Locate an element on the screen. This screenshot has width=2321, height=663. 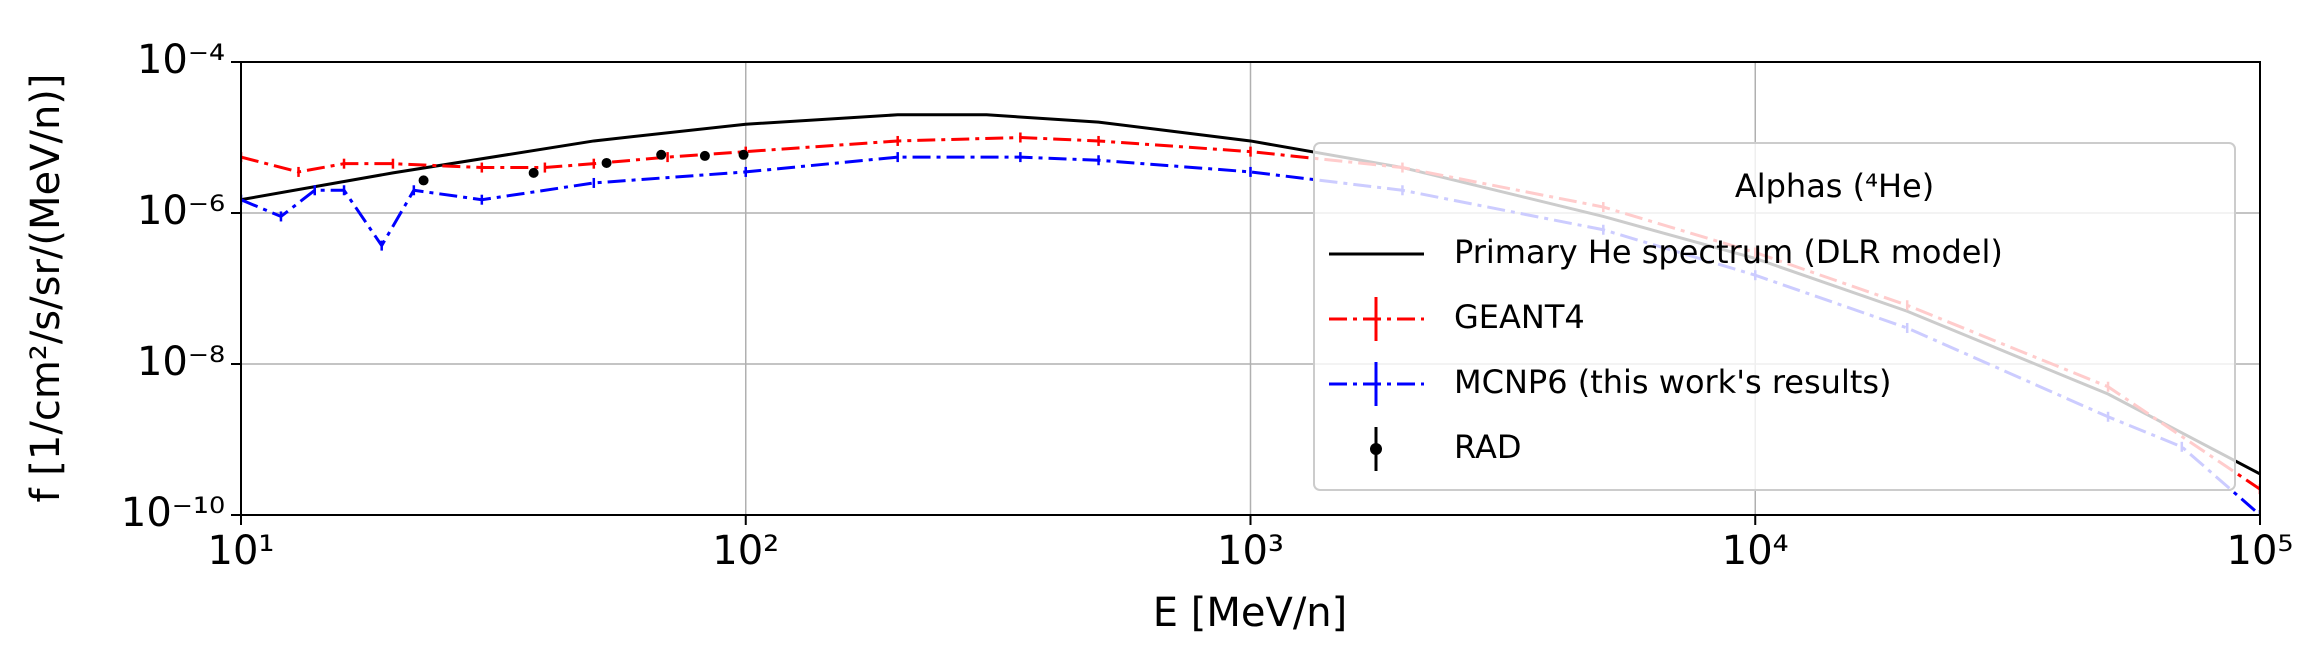
legend-label: MCNP6 (this work's results) is located at coordinates (1673, 382).